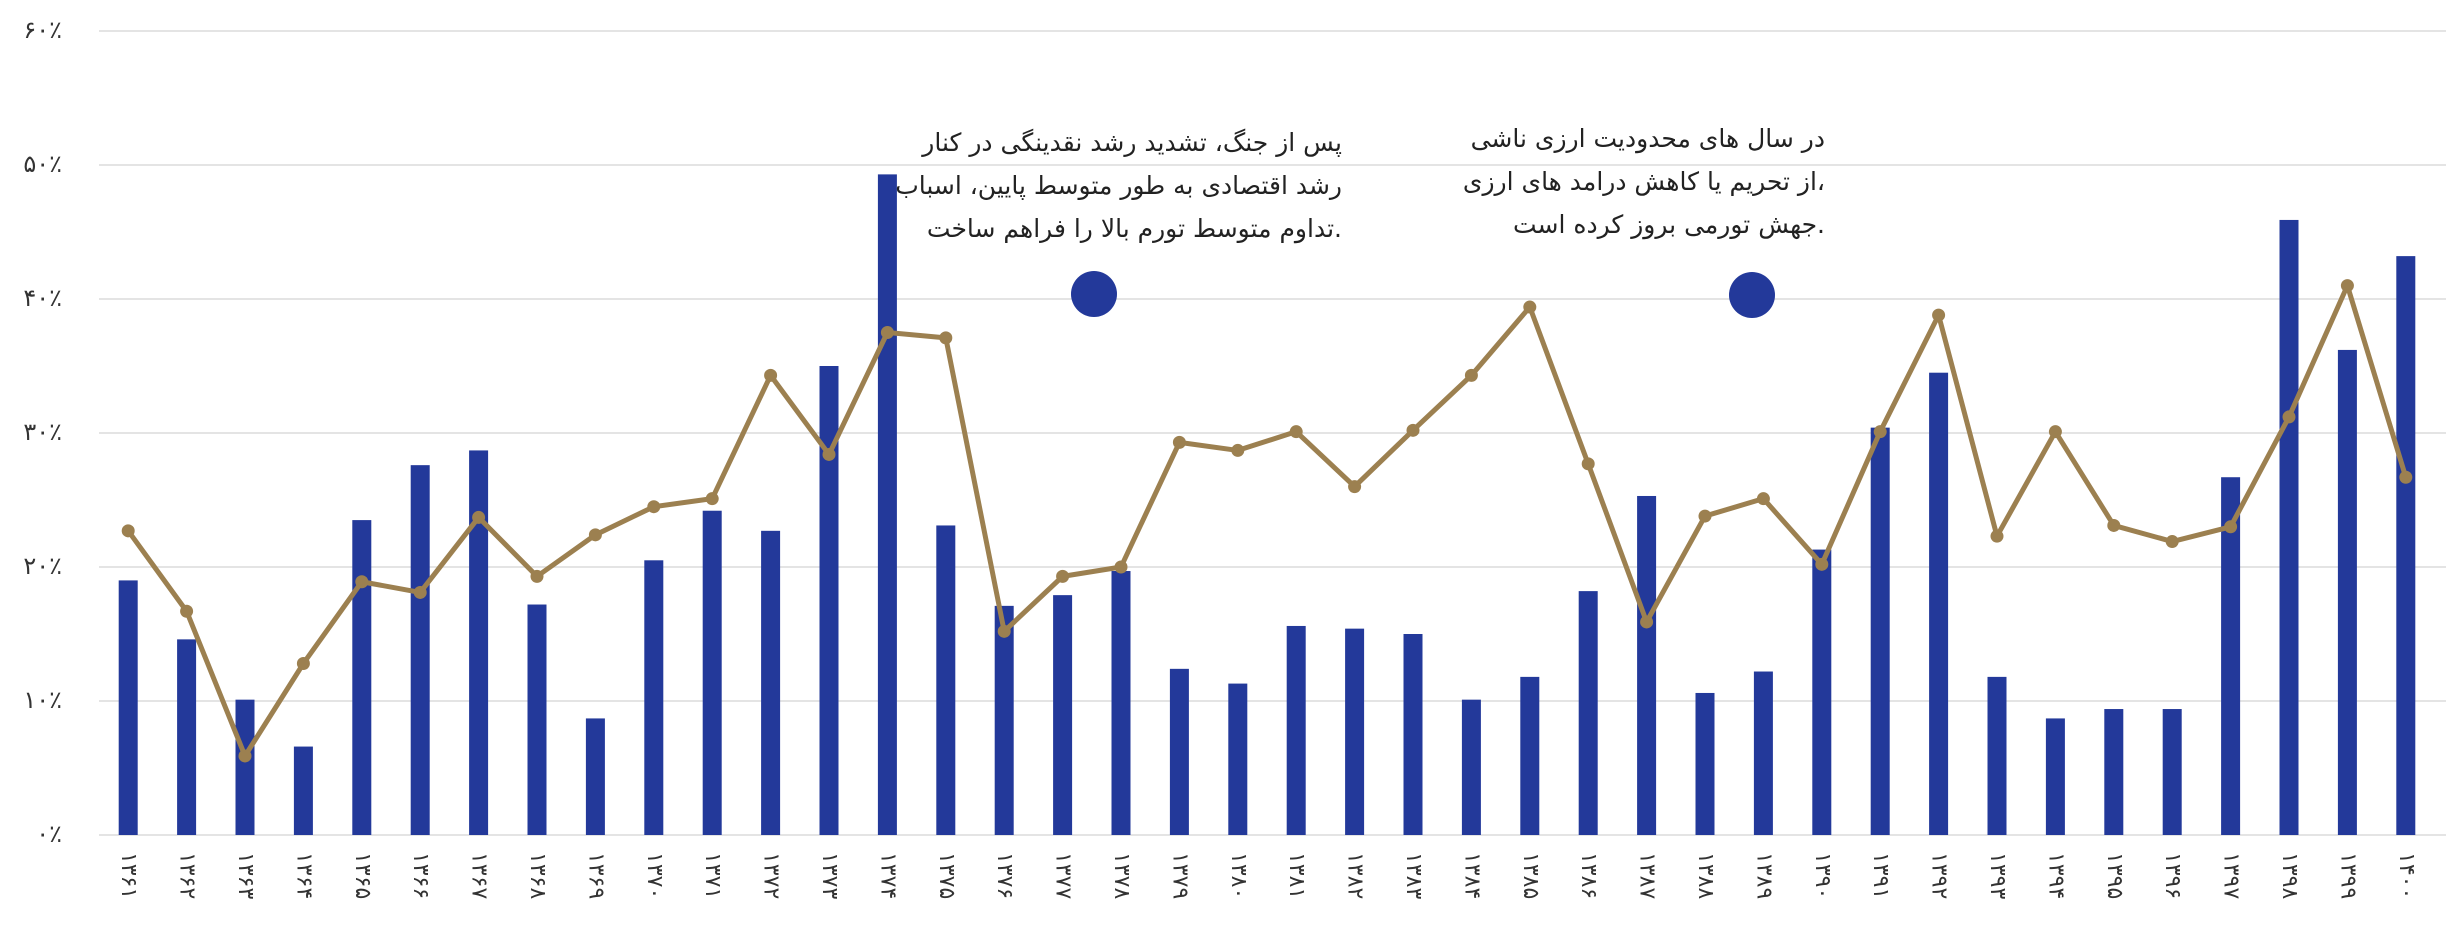 The image size is (2446, 937). Describe the element at coordinates (2055, 875) in the screenshot. I see `x-tick-label: ۱۳۹۴` at that location.